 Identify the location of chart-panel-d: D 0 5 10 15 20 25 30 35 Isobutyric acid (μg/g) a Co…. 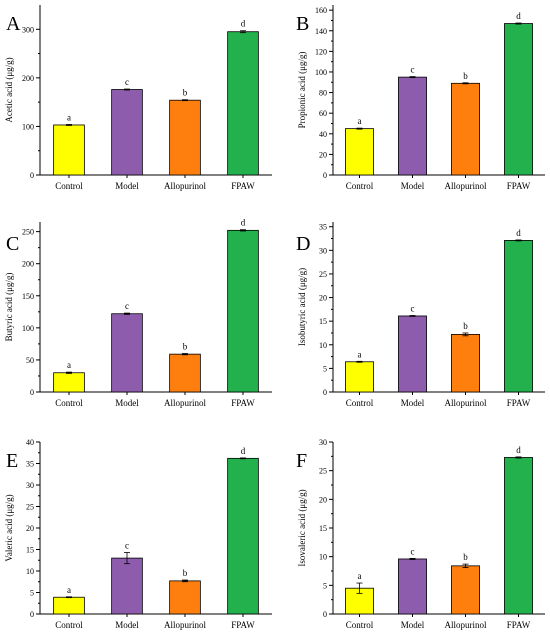
(420, 315).